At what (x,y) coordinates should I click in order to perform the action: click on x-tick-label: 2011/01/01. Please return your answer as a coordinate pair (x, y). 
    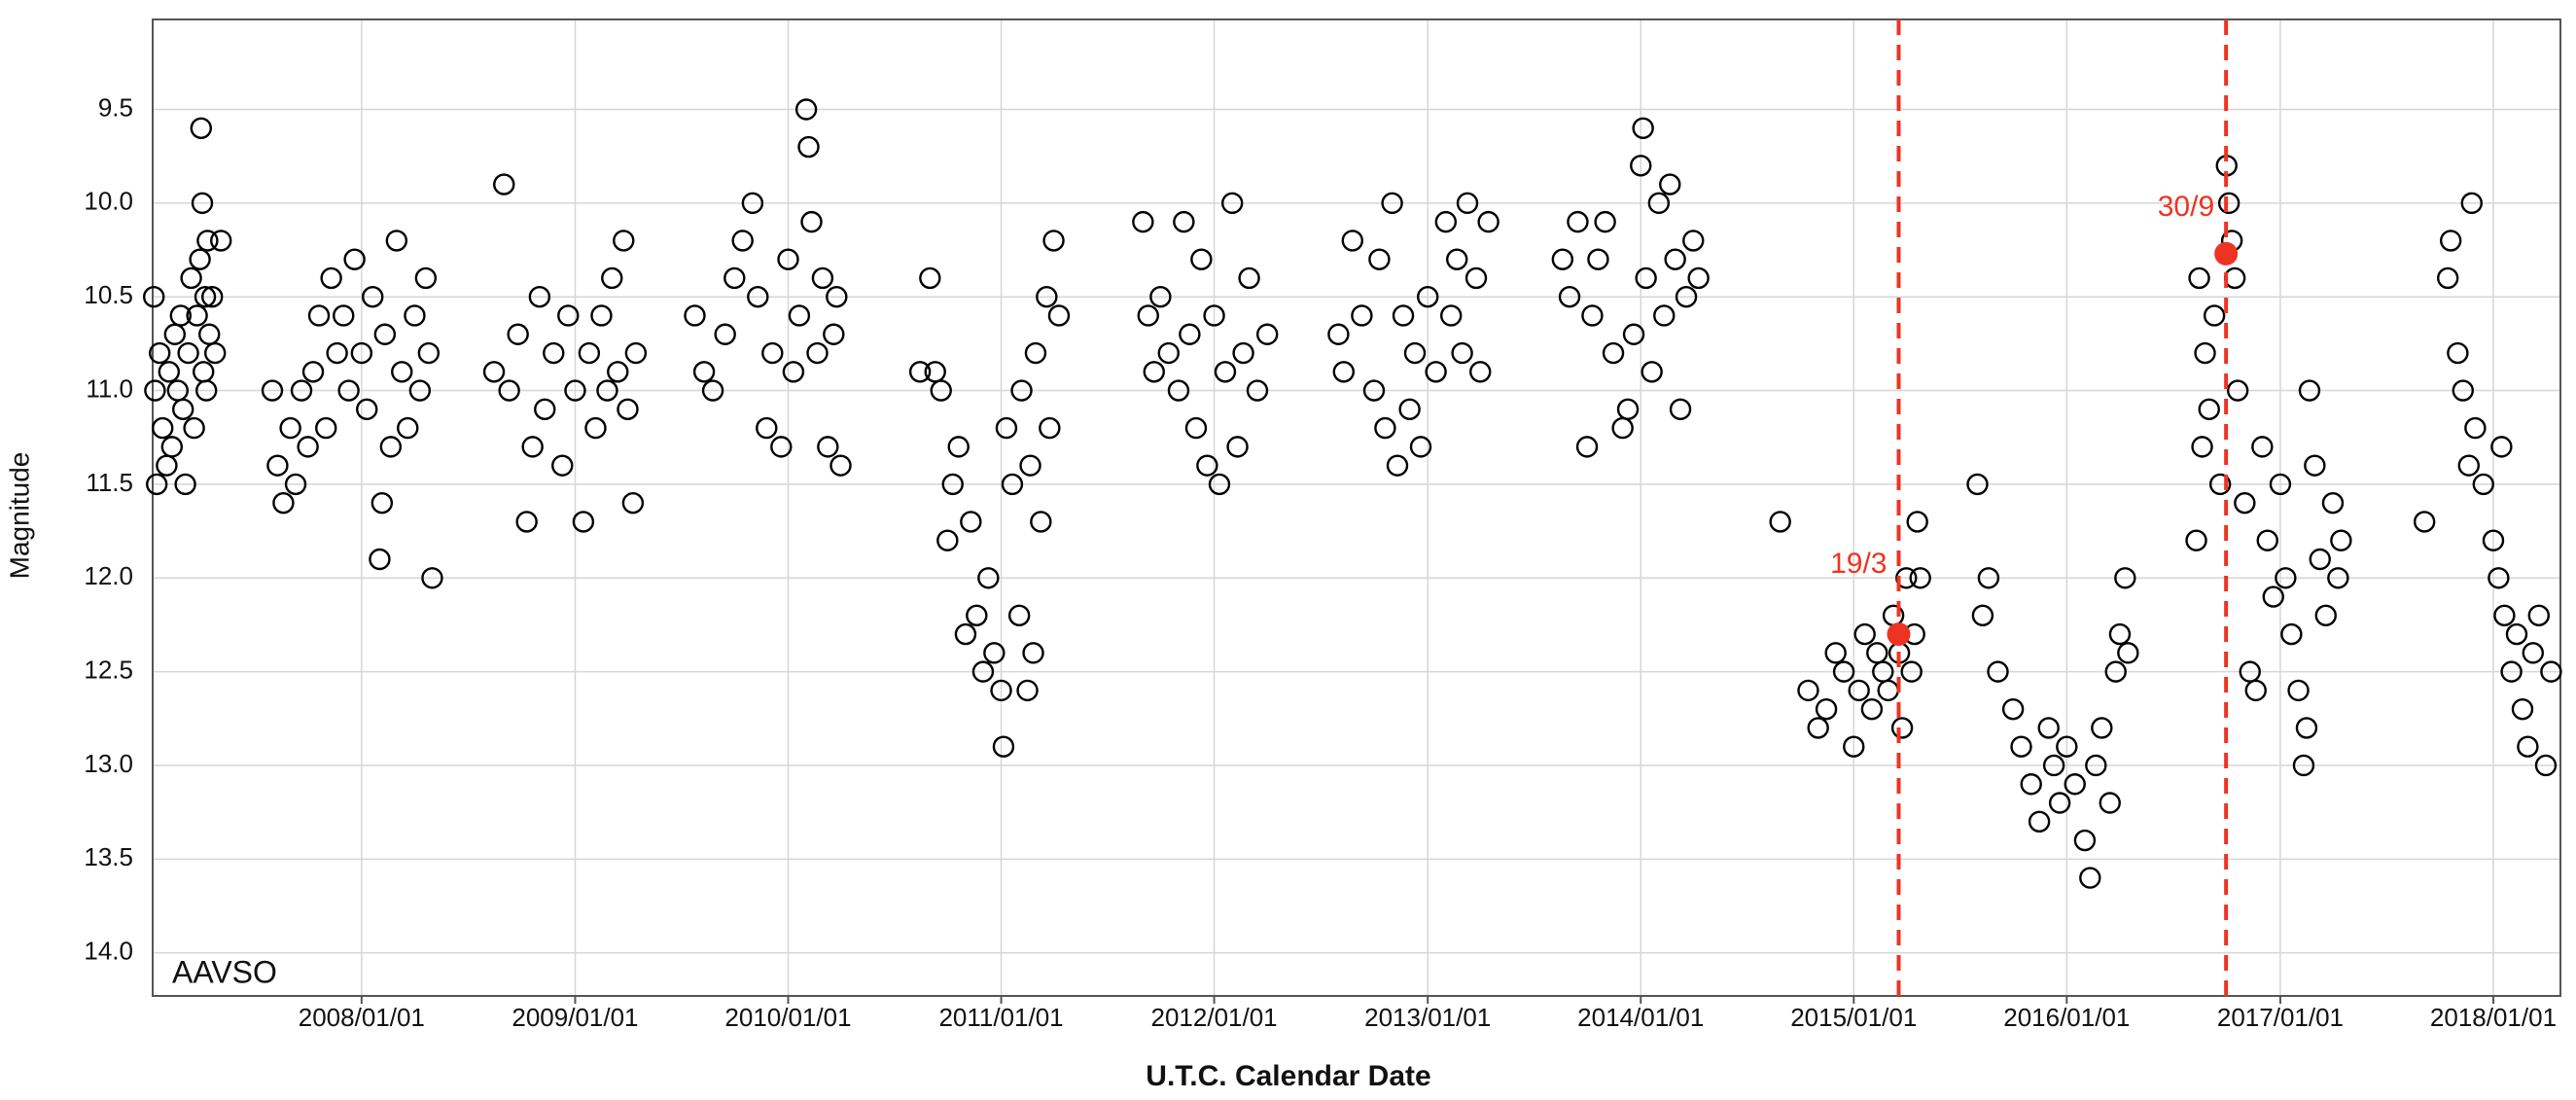
    Looking at the image, I should click on (1001, 1017).